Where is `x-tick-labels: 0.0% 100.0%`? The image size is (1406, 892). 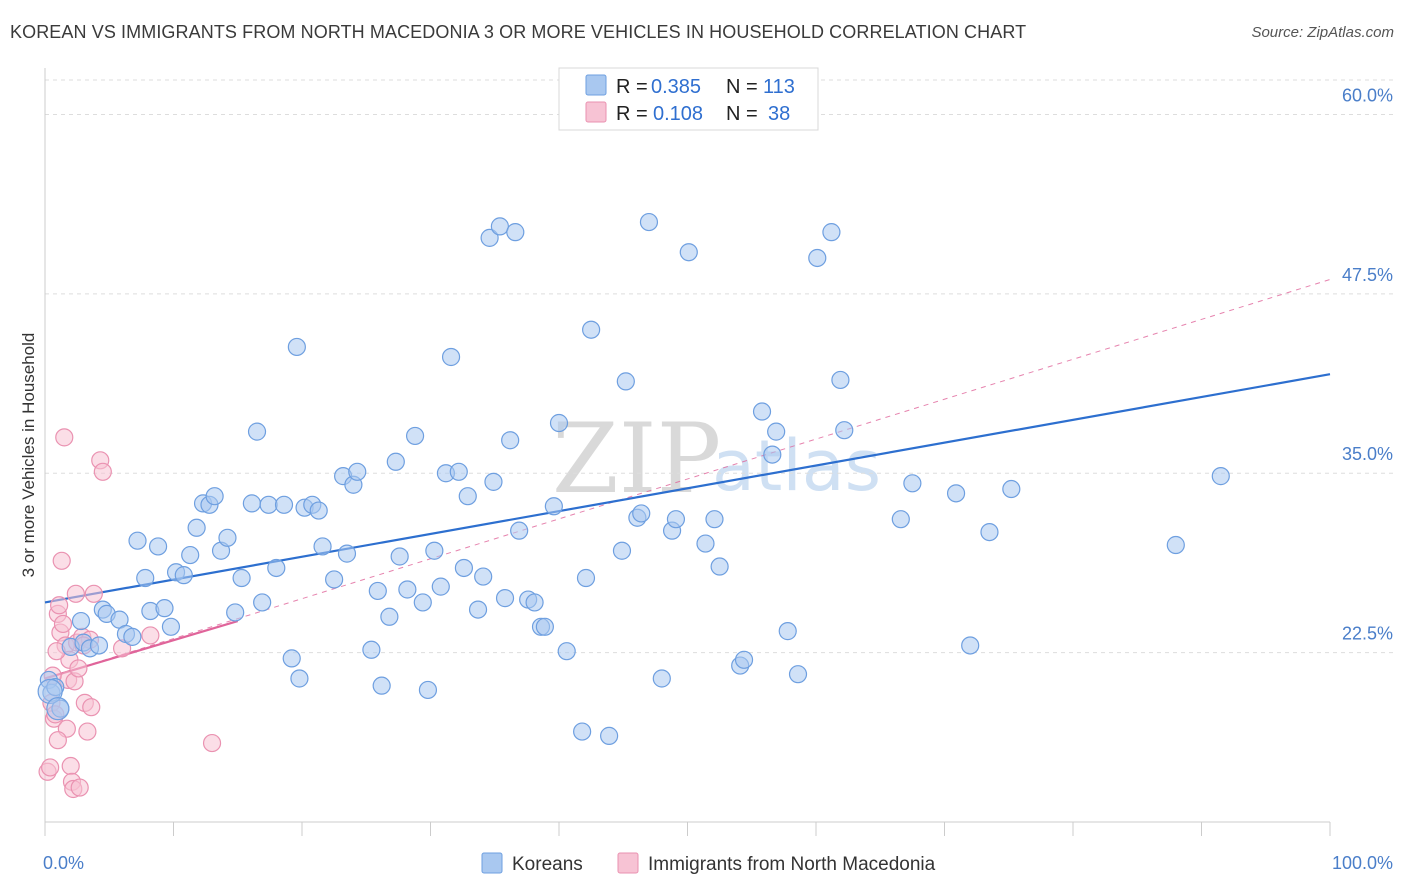 x-tick-labels: 0.0% 100.0% is located at coordinates (718, 863).